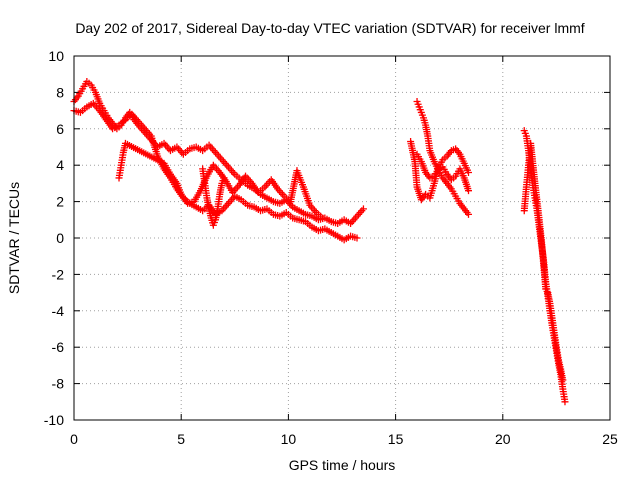 This screenshot has height=480, width=640. What do you see at coordinates (60, 92) in the screenshot?
I see `y-tick-label: 8` at bounding box center [60, 92].